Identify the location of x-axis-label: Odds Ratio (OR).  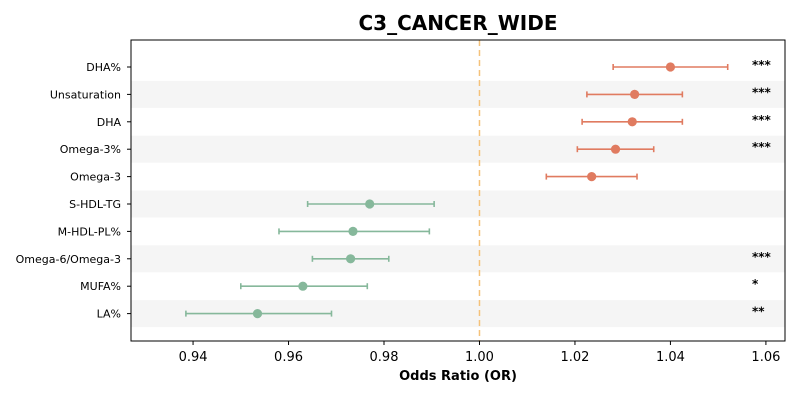
(458, 376).